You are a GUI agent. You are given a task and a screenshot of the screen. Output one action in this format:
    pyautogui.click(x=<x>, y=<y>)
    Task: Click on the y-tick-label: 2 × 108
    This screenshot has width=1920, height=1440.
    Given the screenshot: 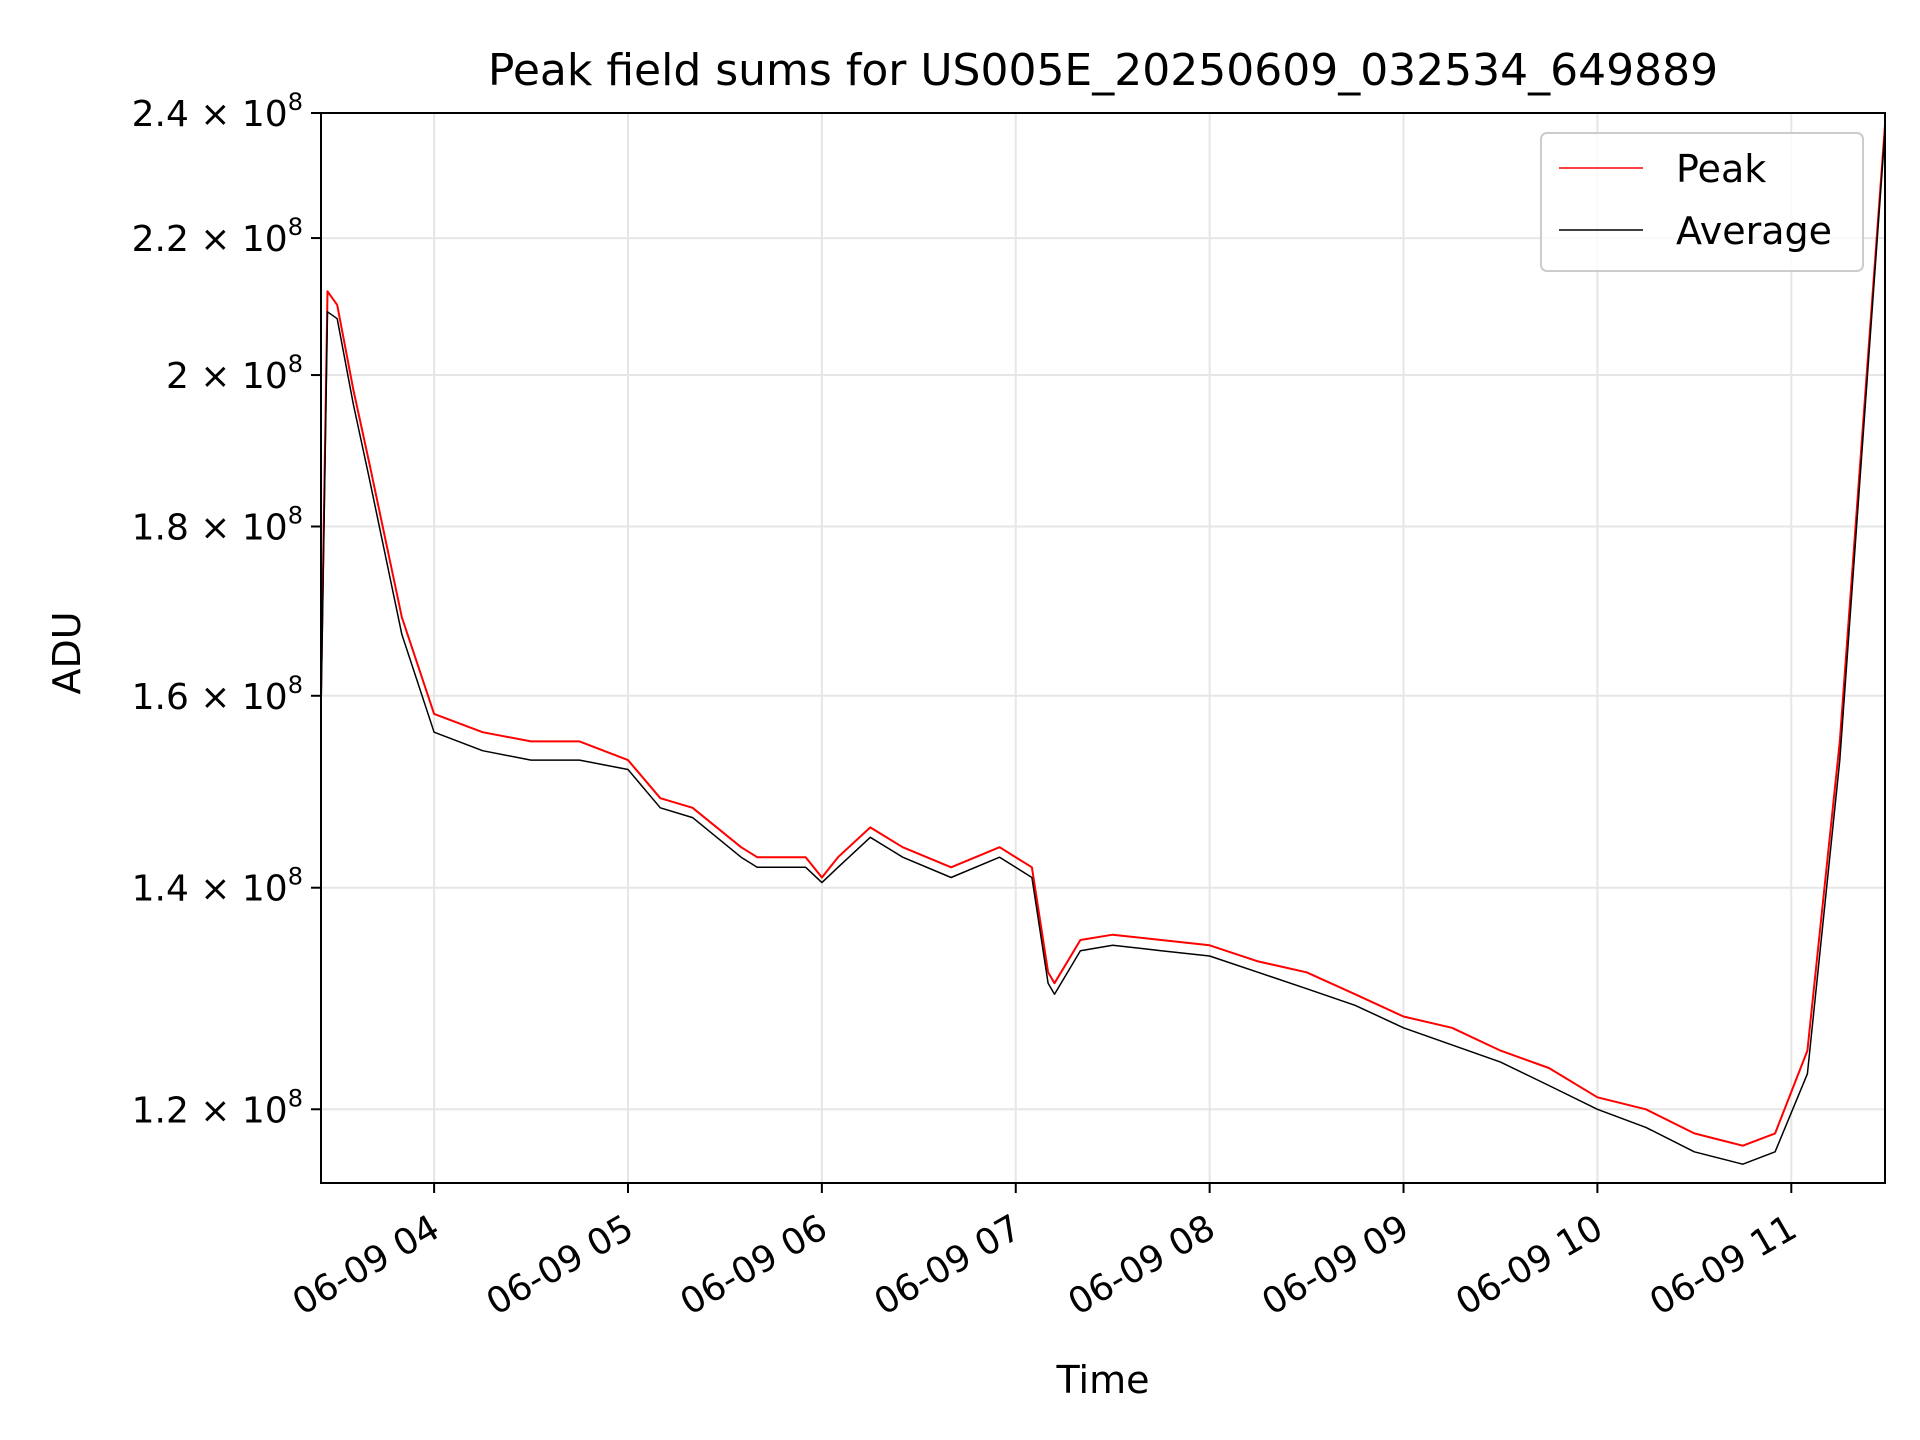 What is the action you would take?
    pyautogui.click(x=234, y=373)
    